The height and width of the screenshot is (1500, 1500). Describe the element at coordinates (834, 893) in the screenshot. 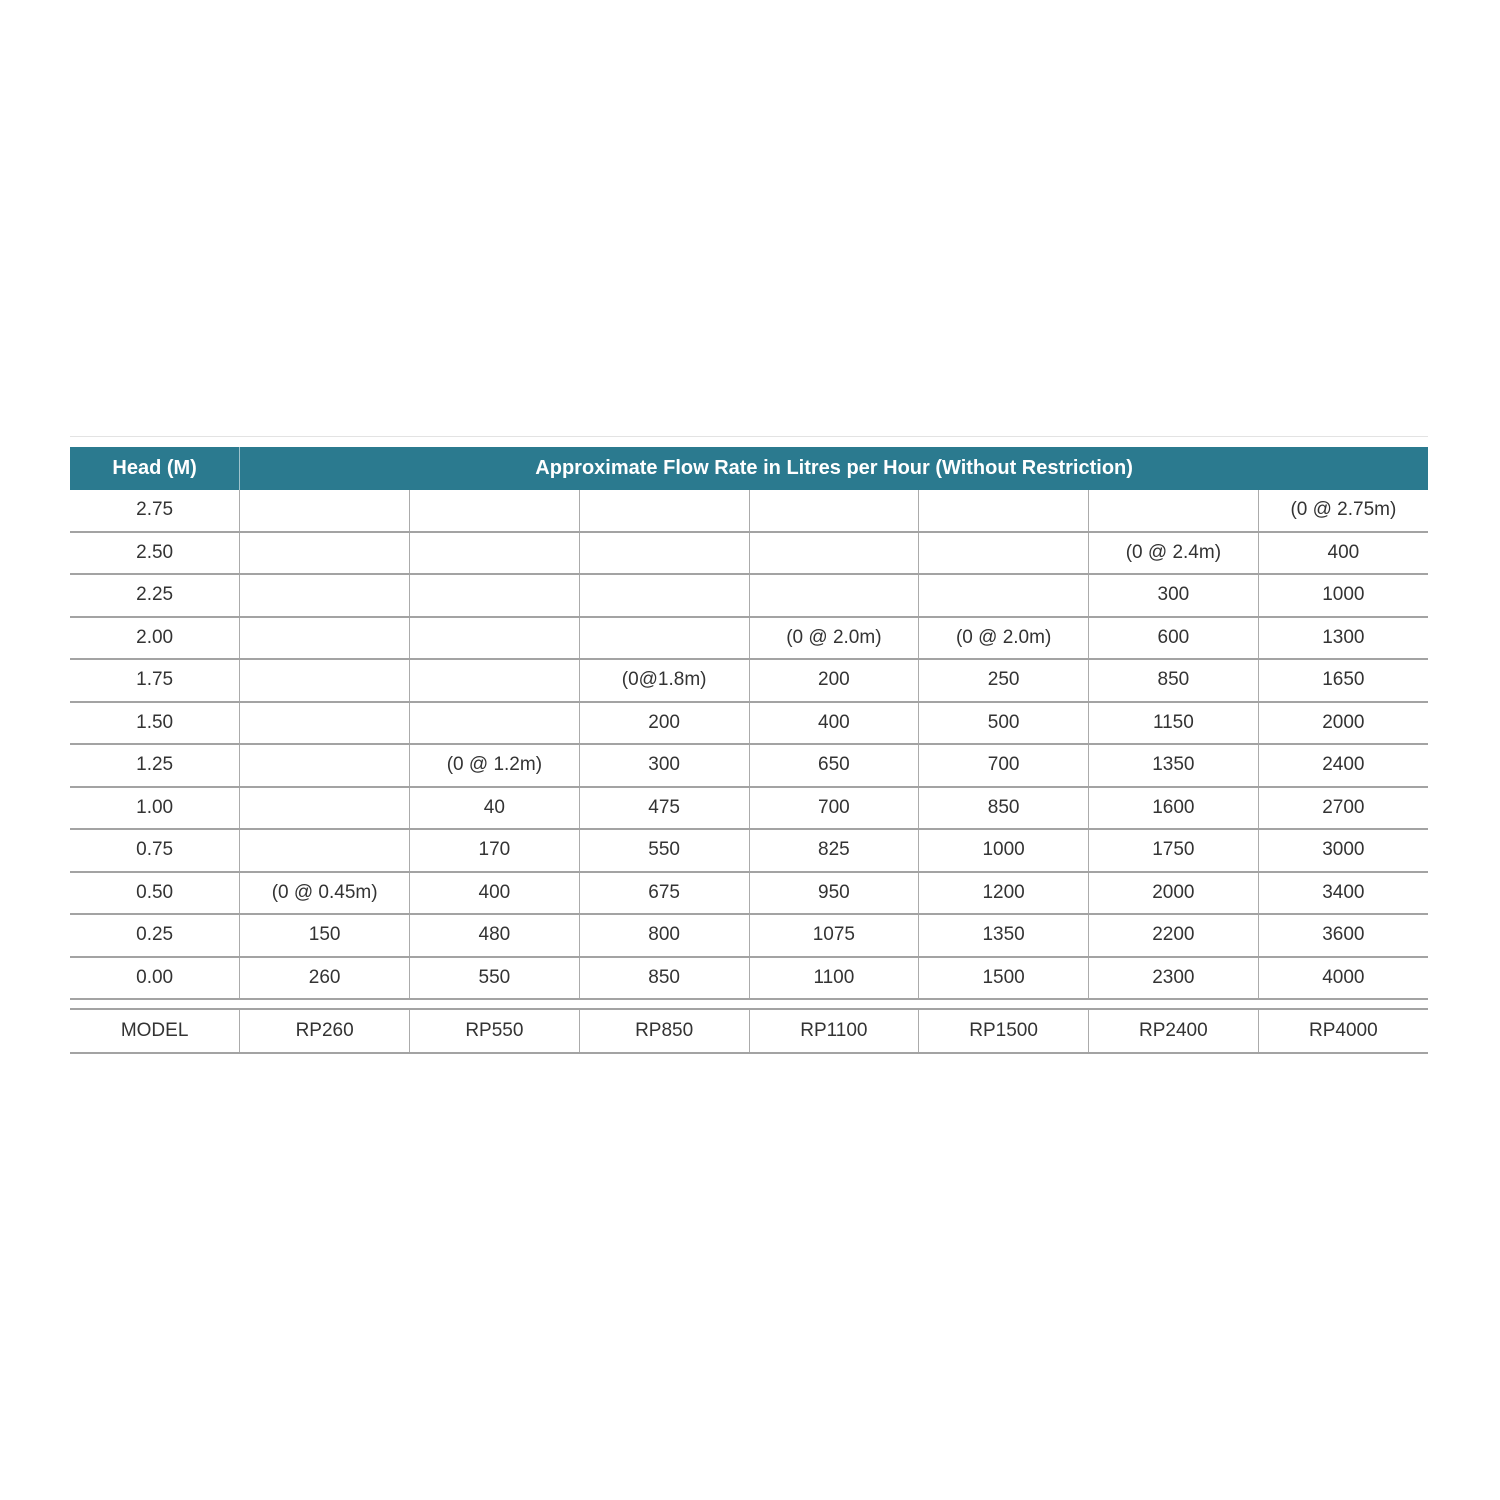

I see `flow-value: 950` at that location.